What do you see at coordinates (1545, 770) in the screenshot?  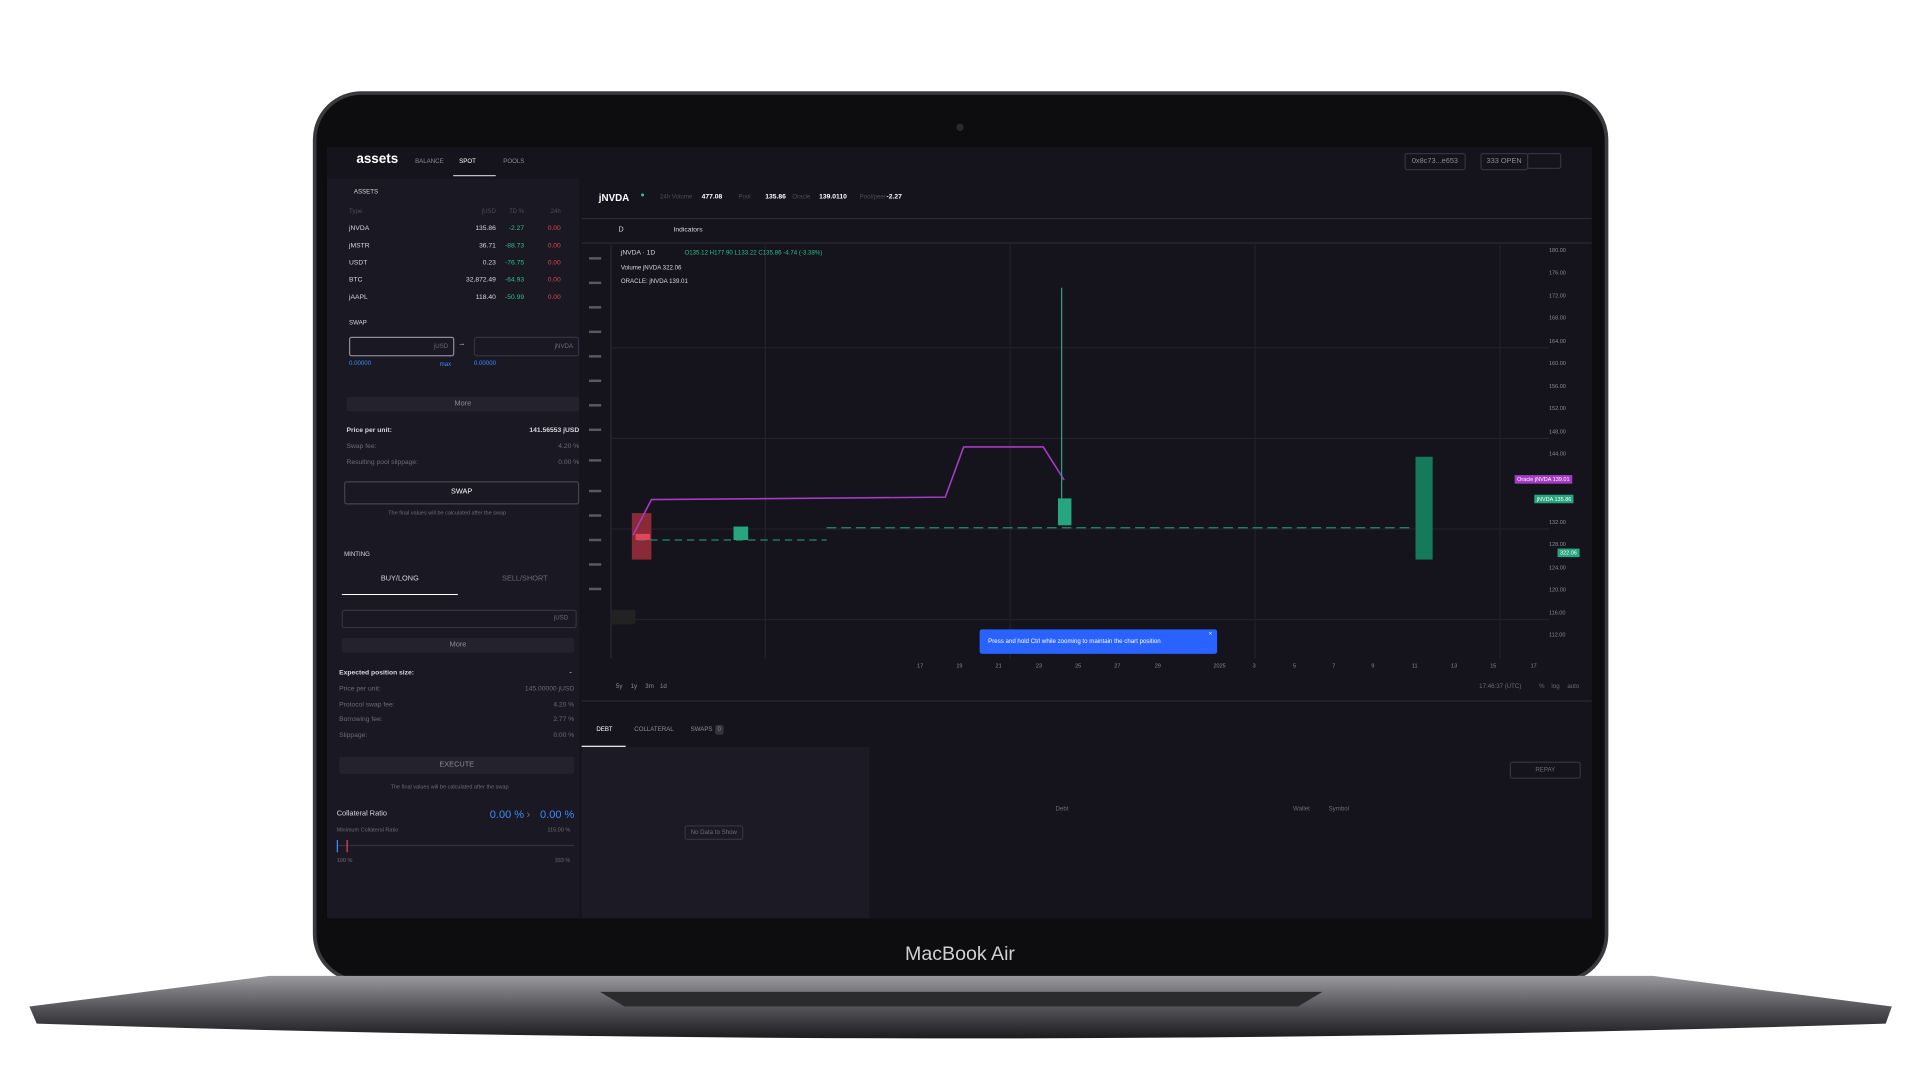 I see `repay: REPAY` at bounding box center [1545, 770].